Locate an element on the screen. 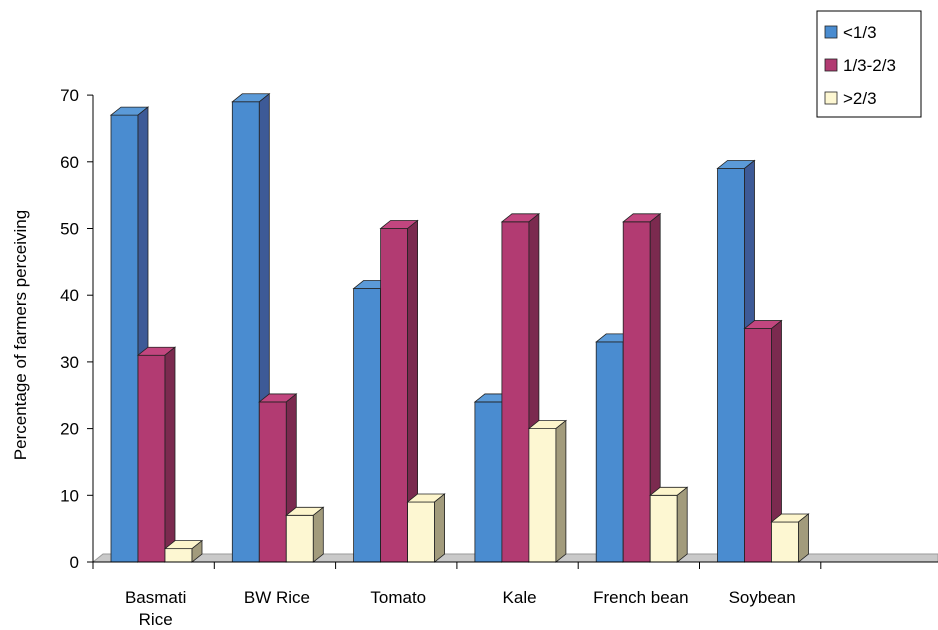 The width and height of the screenshot is (938, 630). x-tick-label: BW Rice is located at coordinates (277, 597).